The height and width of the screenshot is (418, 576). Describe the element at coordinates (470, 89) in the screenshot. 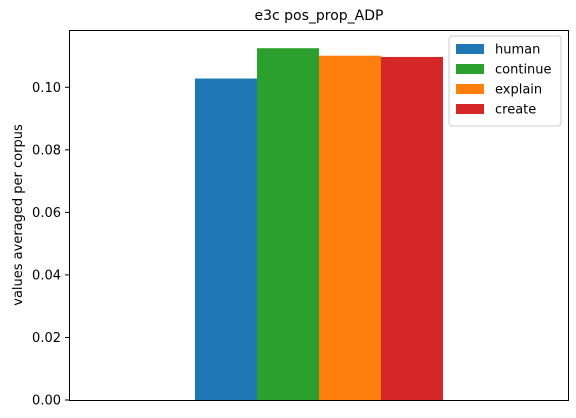

I see `legend-swatch-explain` at that location.